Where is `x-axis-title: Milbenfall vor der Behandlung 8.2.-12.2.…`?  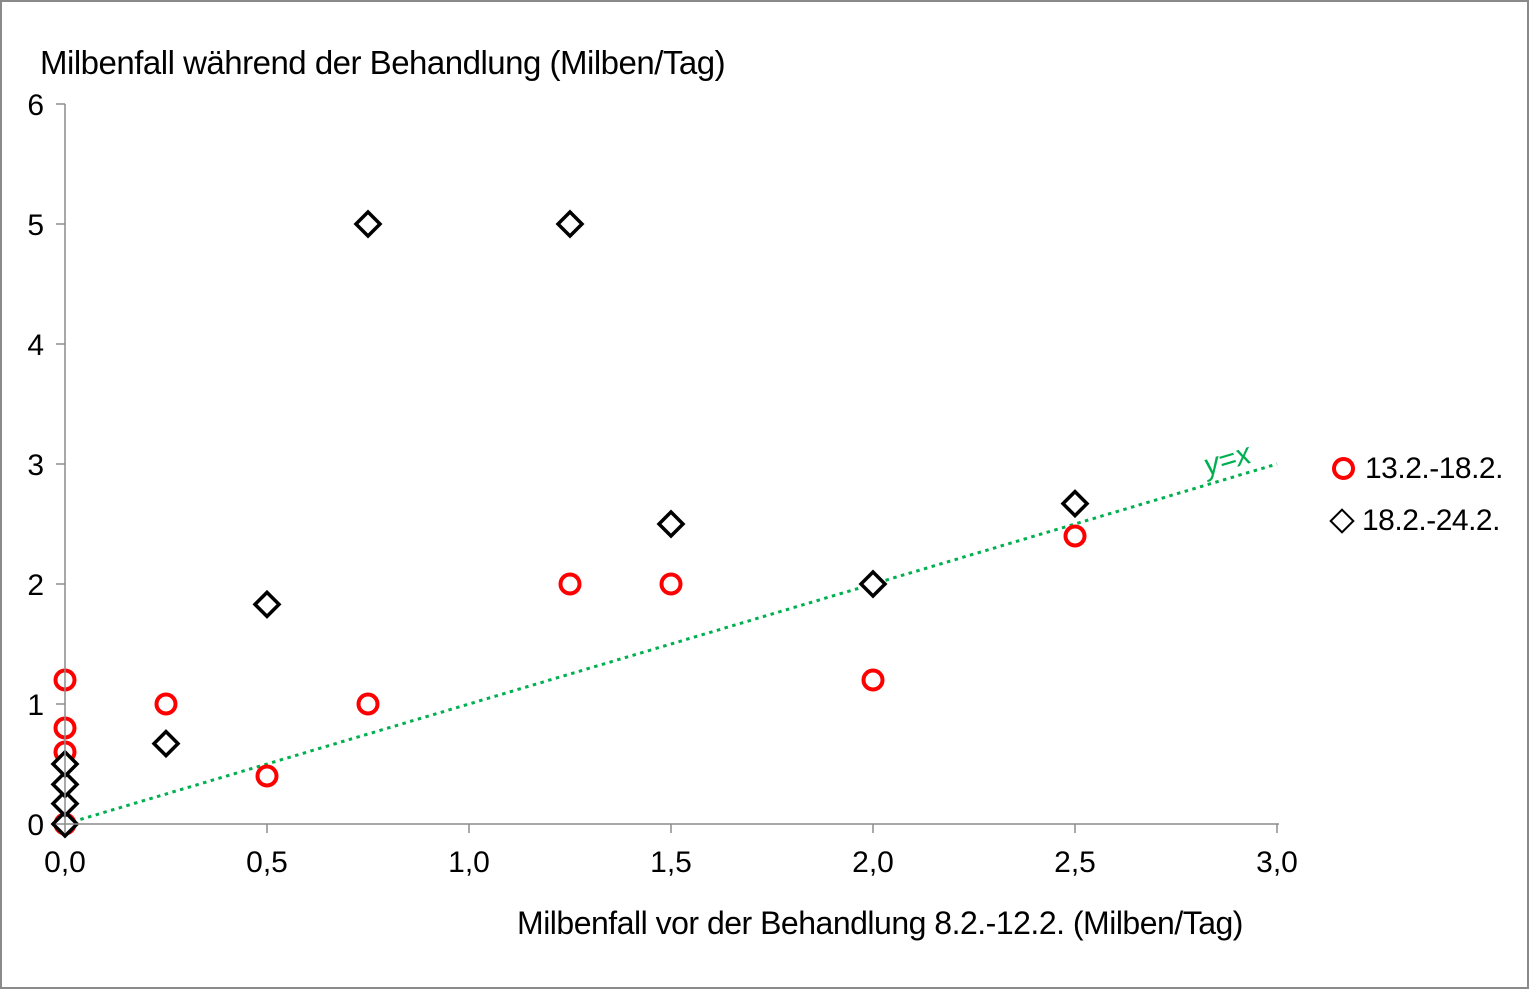
x-axis-title: Milbenfall vor der Behandlung 8.2.-12.2.… is located at coordinates (880, 923).